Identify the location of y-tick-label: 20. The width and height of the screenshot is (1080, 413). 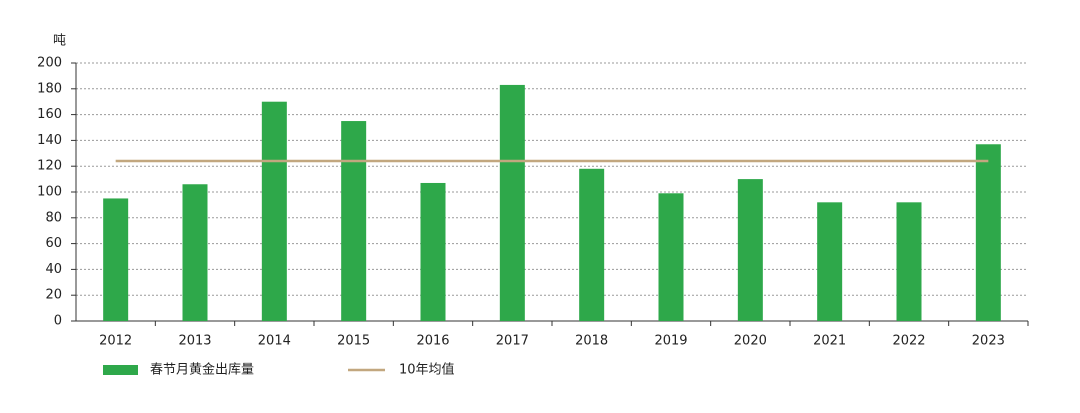
(53, 295).